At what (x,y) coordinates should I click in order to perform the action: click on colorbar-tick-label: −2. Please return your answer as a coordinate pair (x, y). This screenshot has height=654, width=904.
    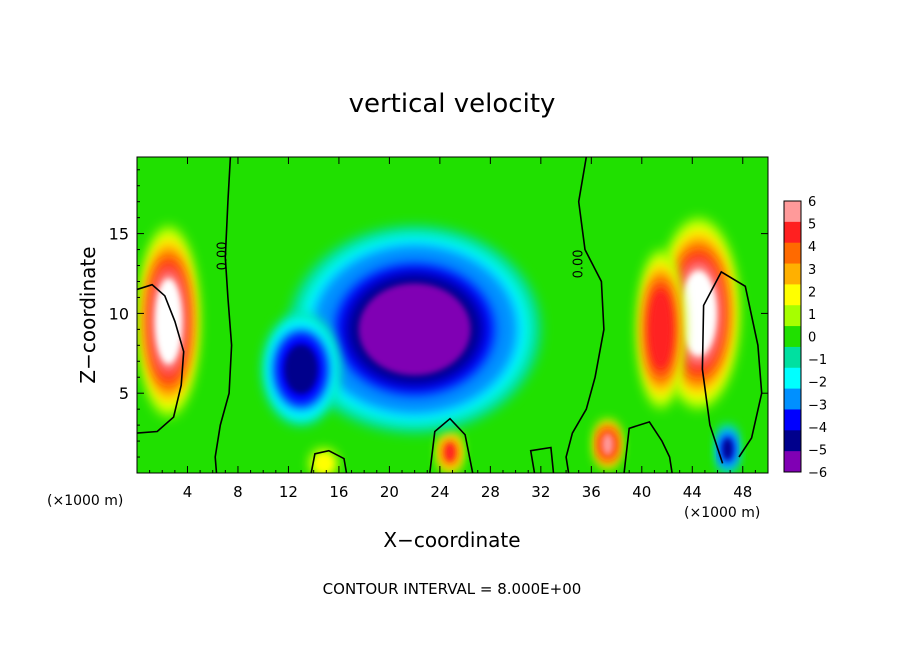
    Looking at the image, I should click on (817, 383).